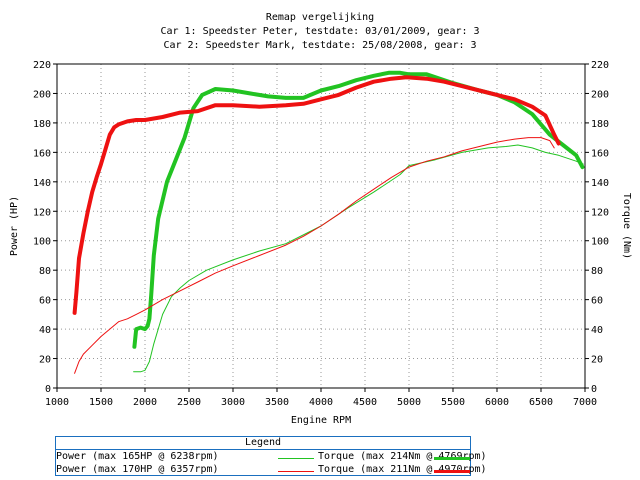  Describe the element at coordinates (600, 124) in the screenshot. I see `y-tick-label-right: 180` at that location.